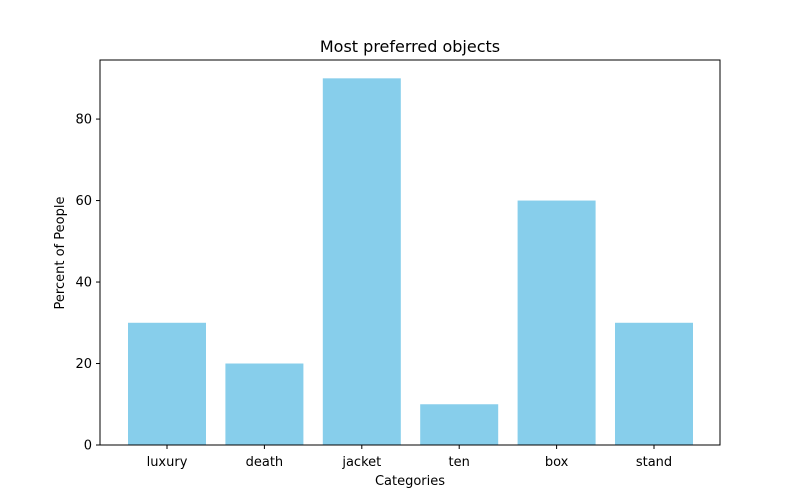 This screenshot has width=800, height=500. Describe the element at coordinates (167, 383) in the screenshot. I see `bar-luxury` at that location.